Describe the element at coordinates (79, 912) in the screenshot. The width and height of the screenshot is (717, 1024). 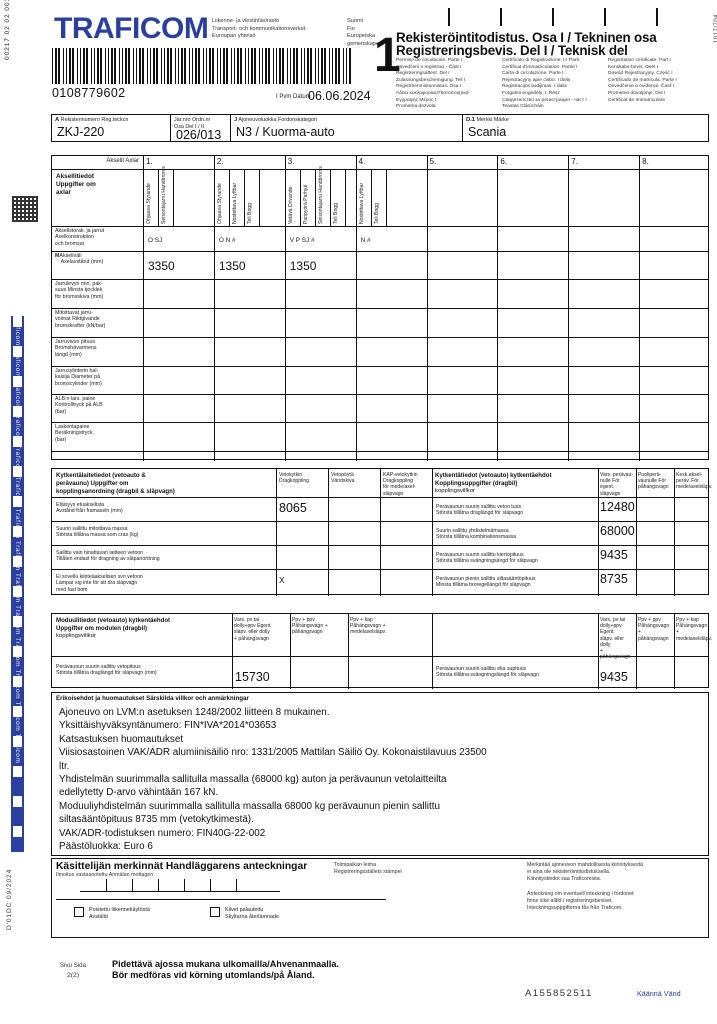
I see `checkbox-deregistered` at that location.